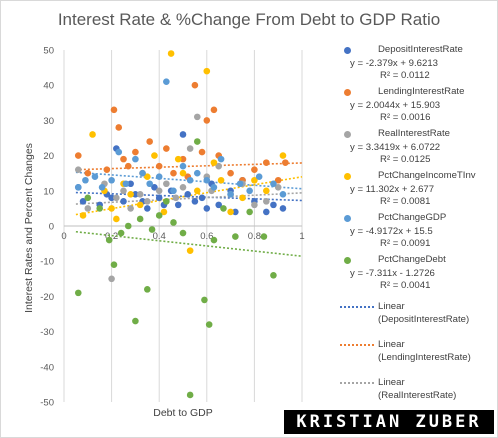 This screenshot has width=498, height=438. I want to click on legend-r2-gdp: R² = 0.0091, so click(405, 243).